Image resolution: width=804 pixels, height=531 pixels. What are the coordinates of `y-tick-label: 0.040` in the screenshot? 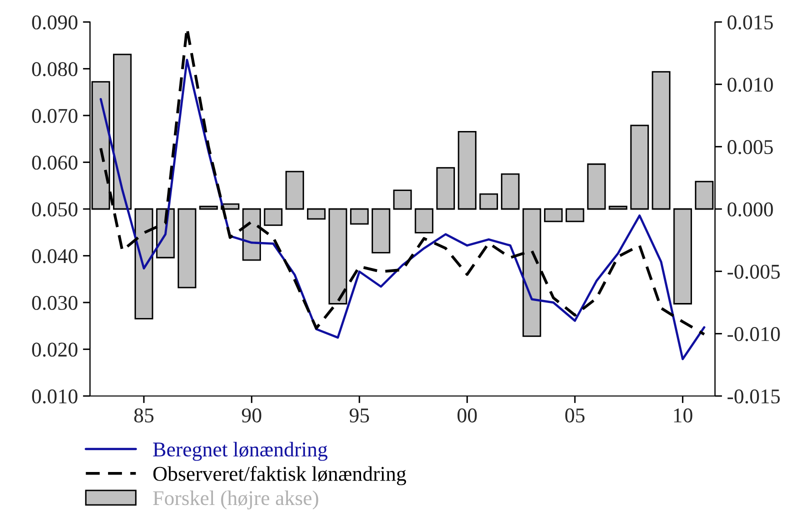 It's located at (55, 256).